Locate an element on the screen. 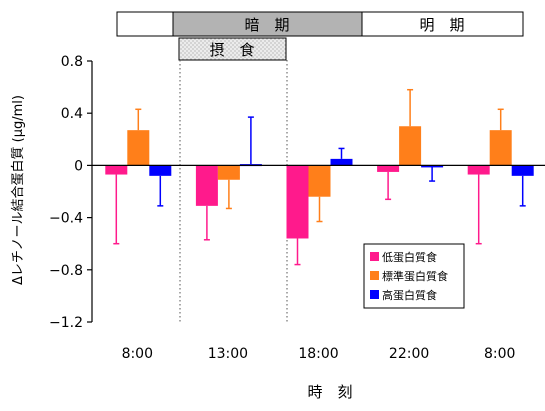 This screenshot has width=545, height=411. bar-s0-c2 is located at coordinates (297, 202).